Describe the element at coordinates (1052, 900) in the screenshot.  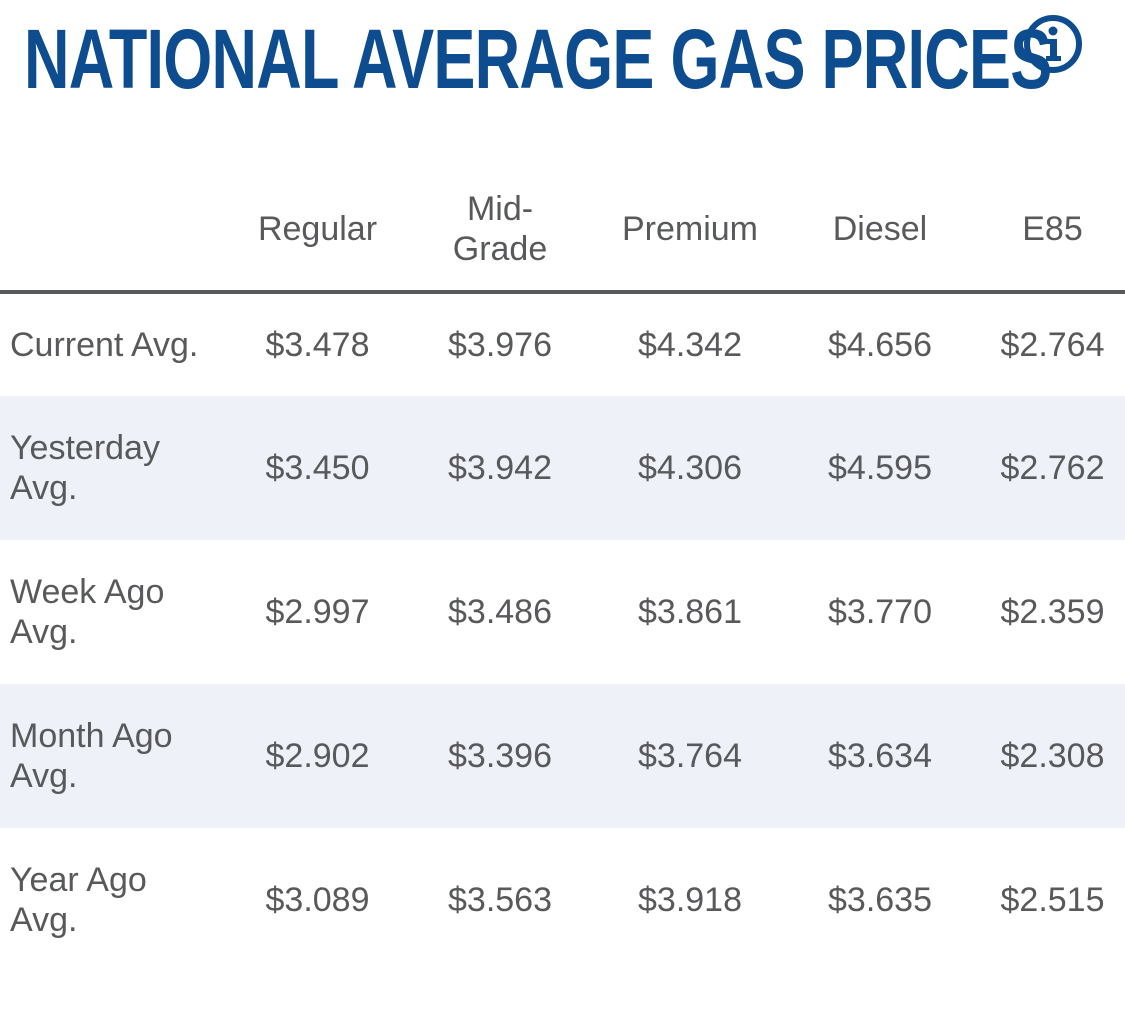
I see `price-e85: $2.515` at that location.